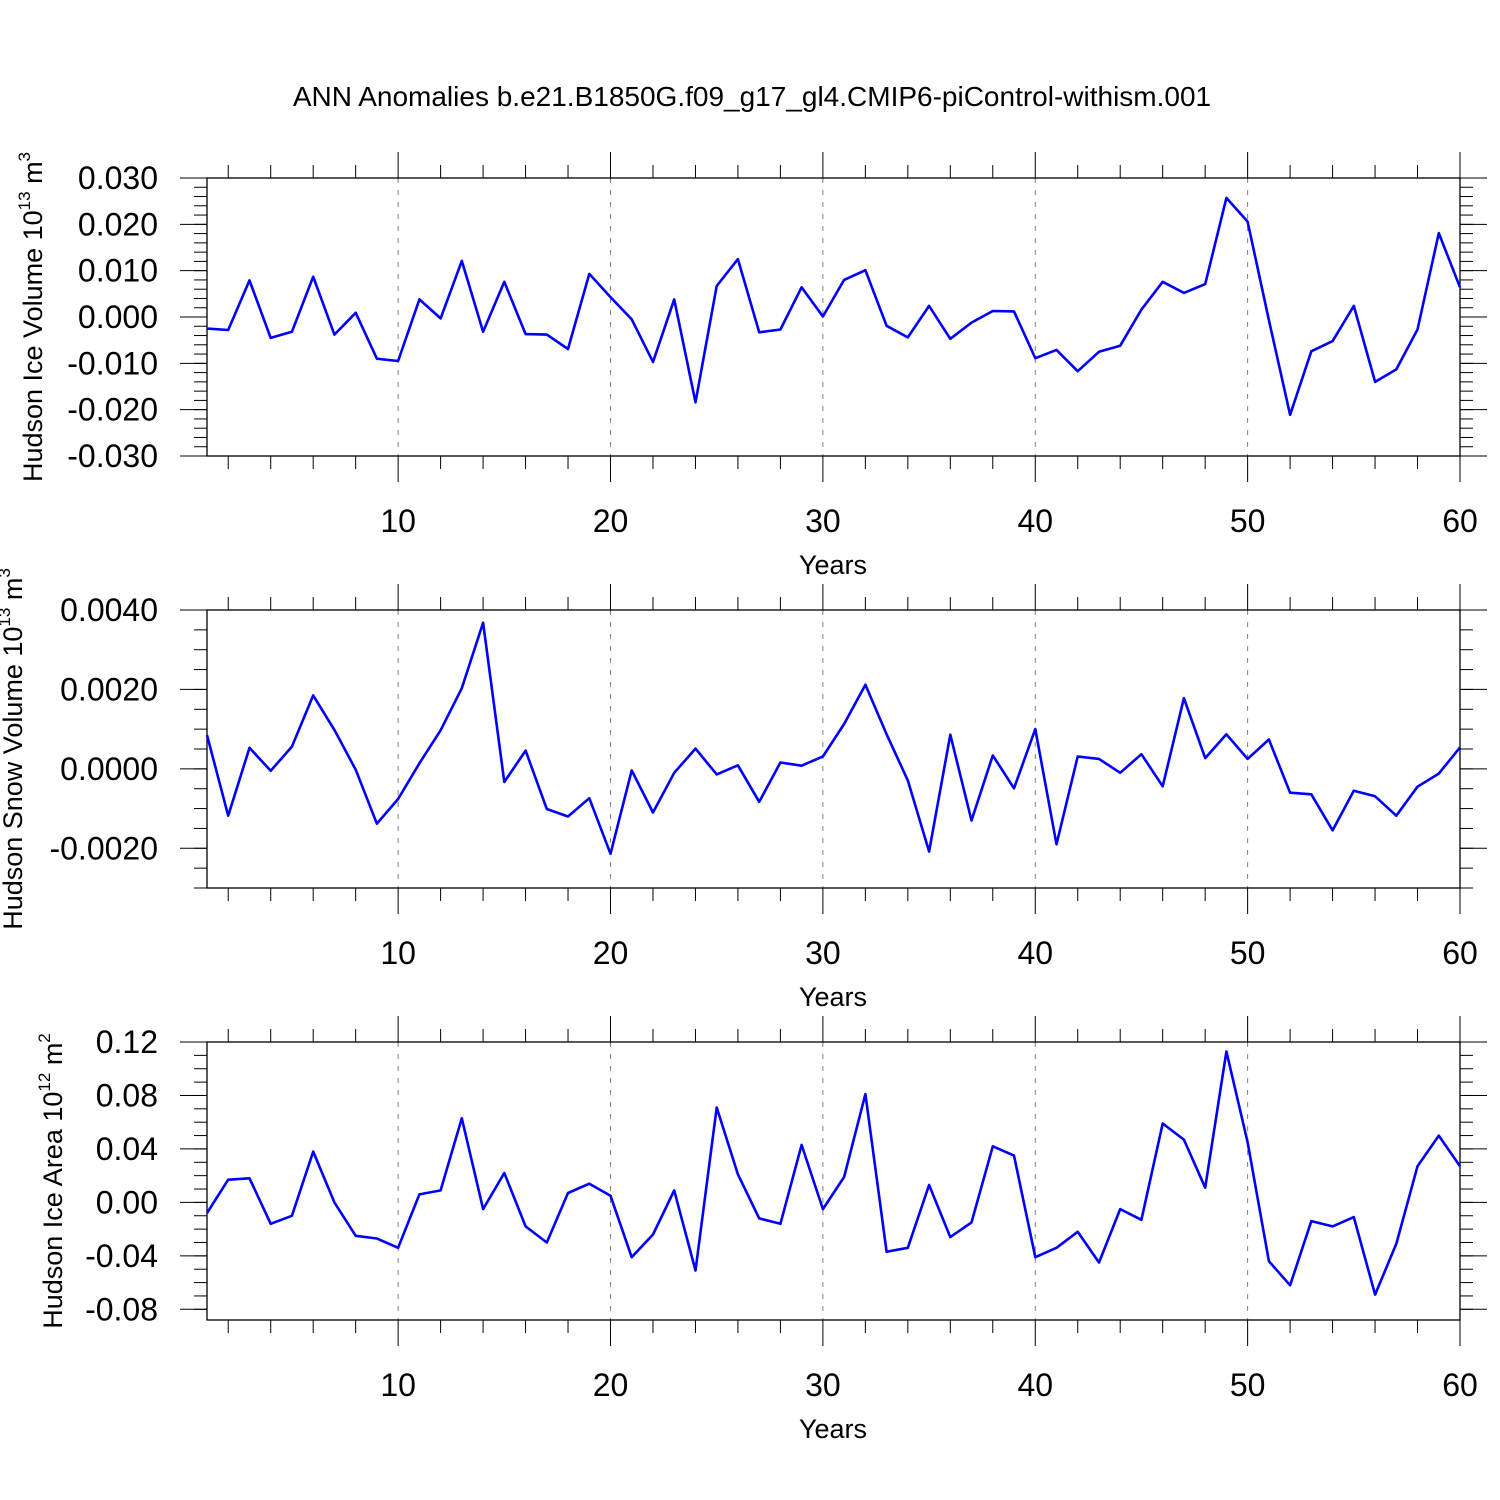  What do you see at coordinates (109, 610) in the screenshot?
I see `y-tick-label: 0.0040` at bounding box center [109, 610].